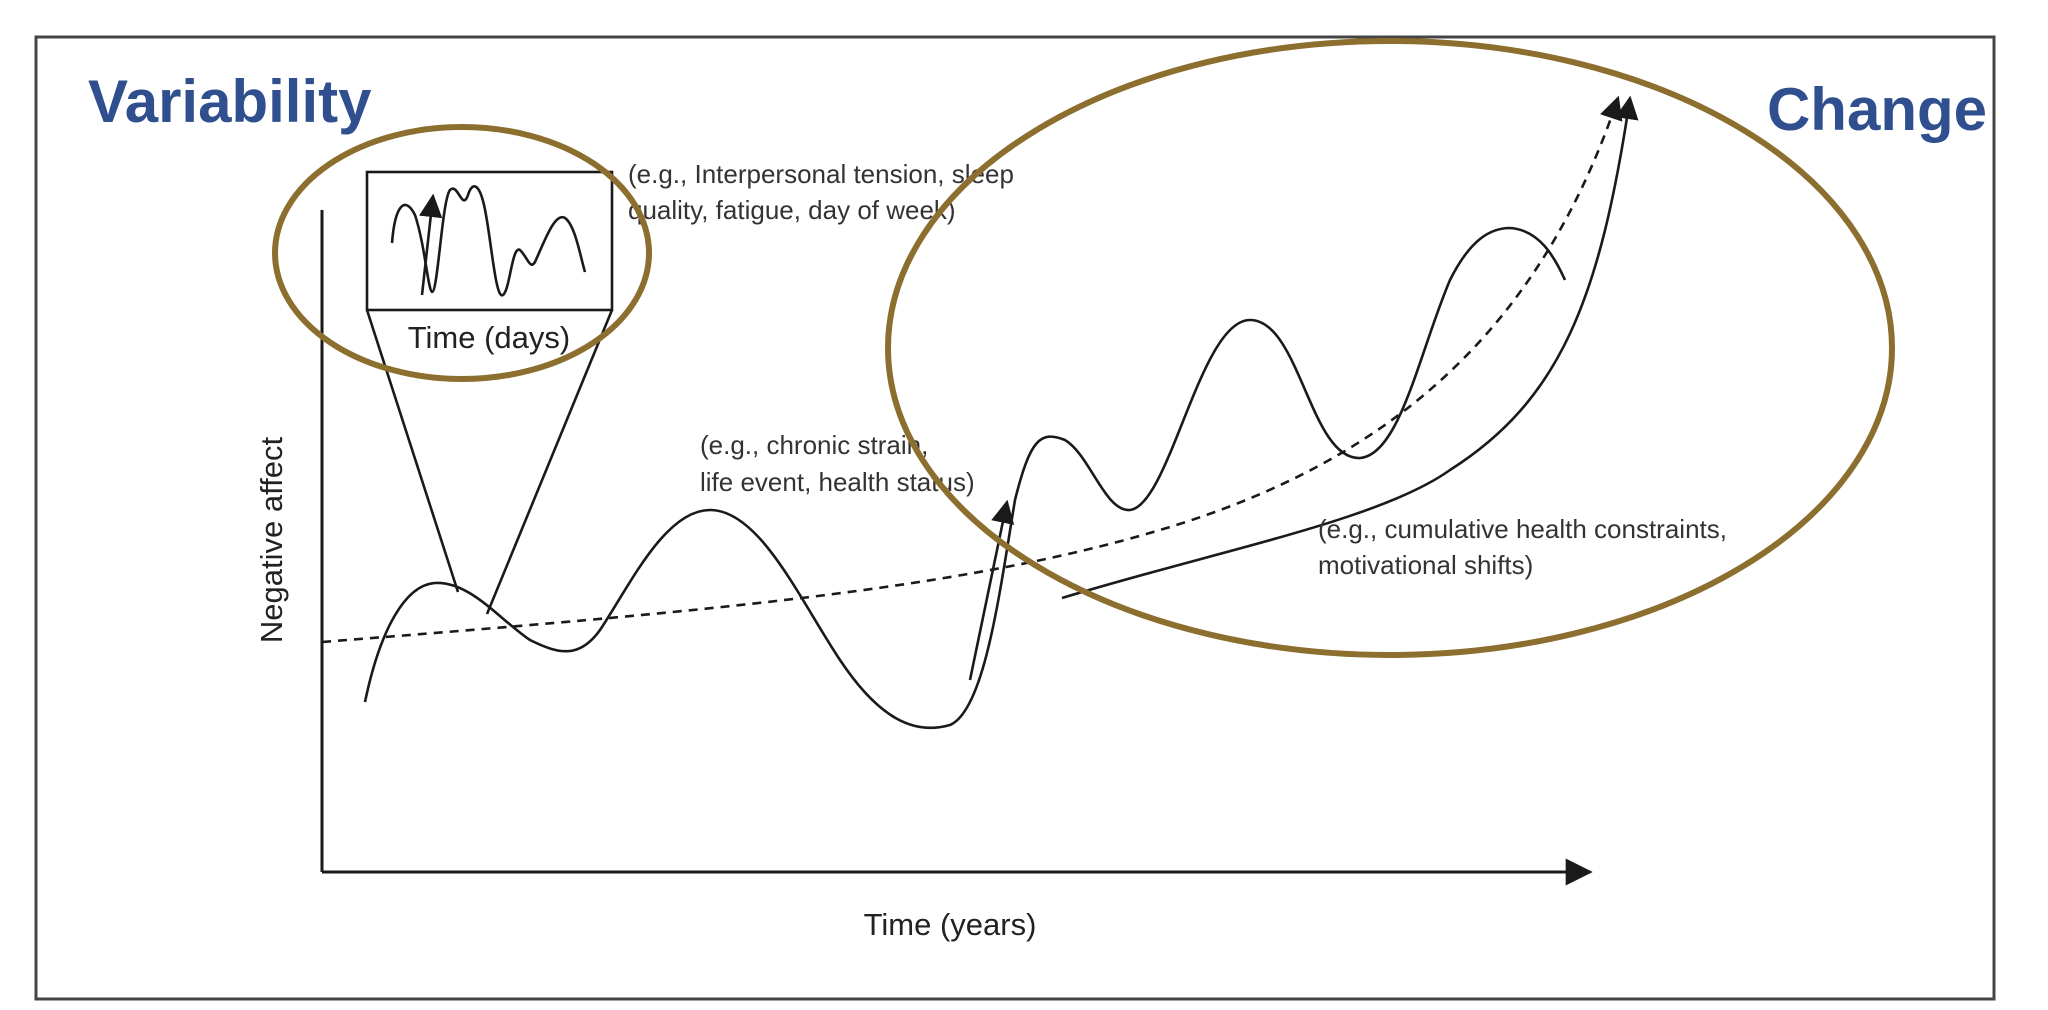 The height and width of the screenshot is (1010, 2048). I want to click on cumulative-curve, so click(1350, 347).